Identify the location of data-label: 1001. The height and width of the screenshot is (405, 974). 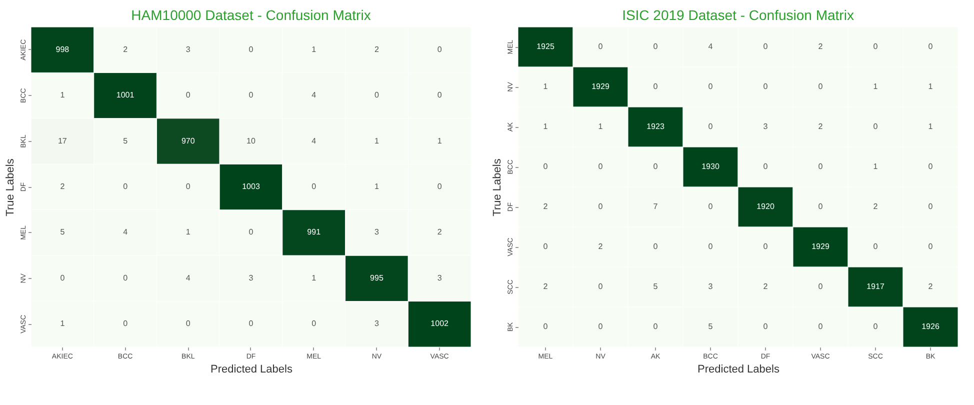
(125, 95).